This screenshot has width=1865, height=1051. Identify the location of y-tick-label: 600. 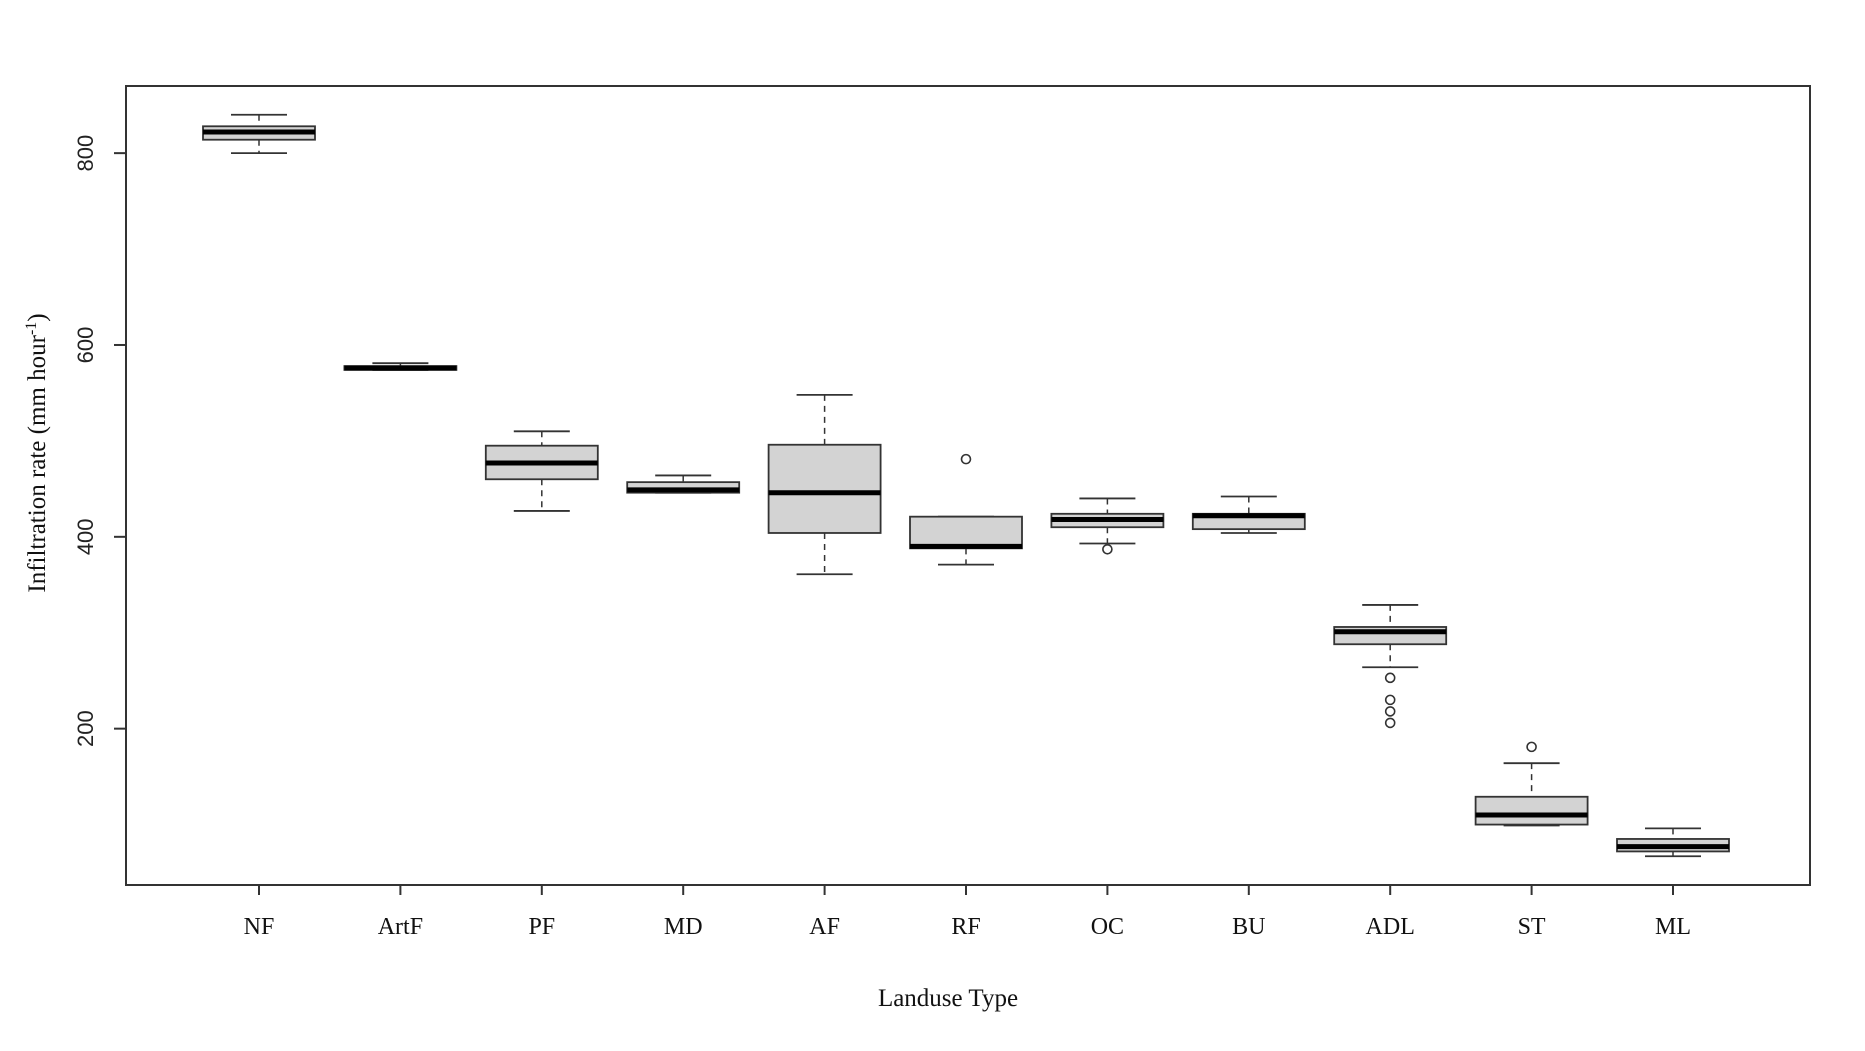
(85, 345).